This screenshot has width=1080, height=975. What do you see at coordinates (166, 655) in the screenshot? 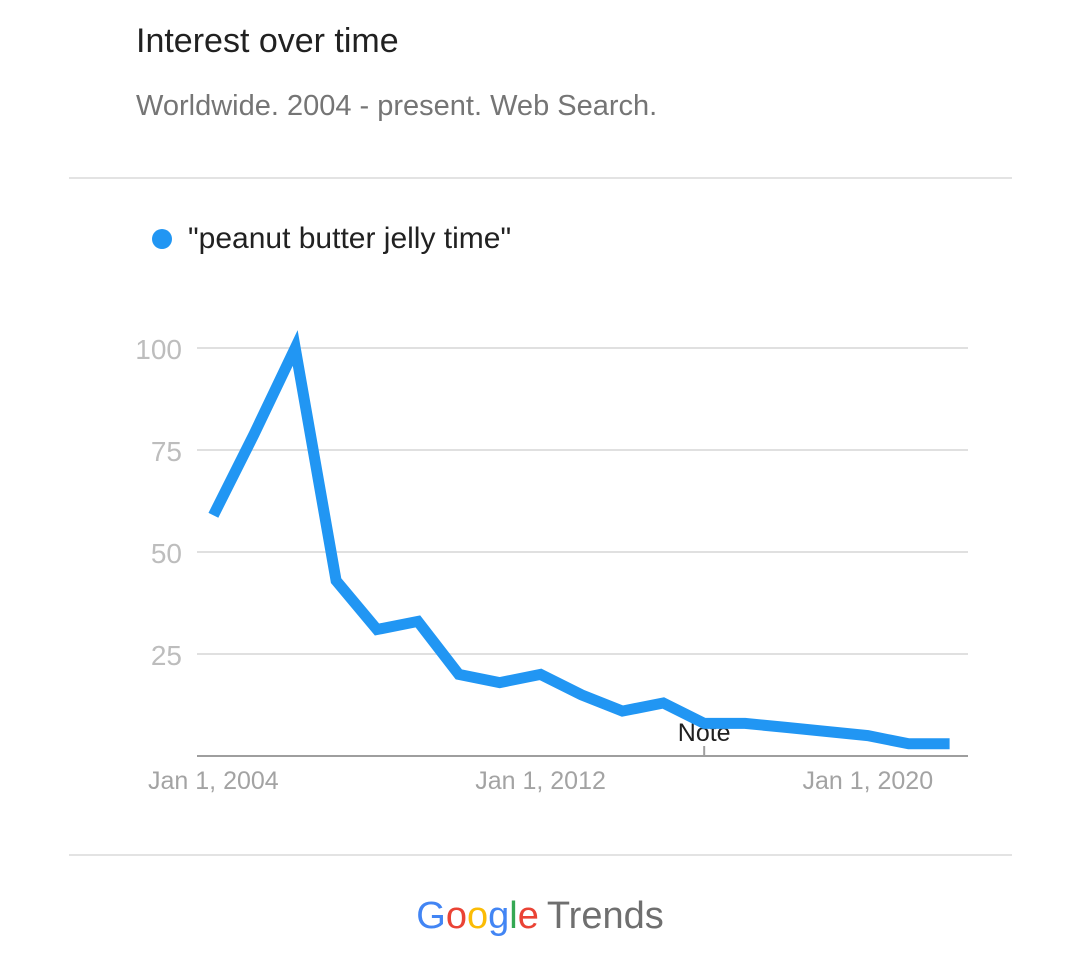
I see `y-tick-label: 25` at bounding box center [166, 655].